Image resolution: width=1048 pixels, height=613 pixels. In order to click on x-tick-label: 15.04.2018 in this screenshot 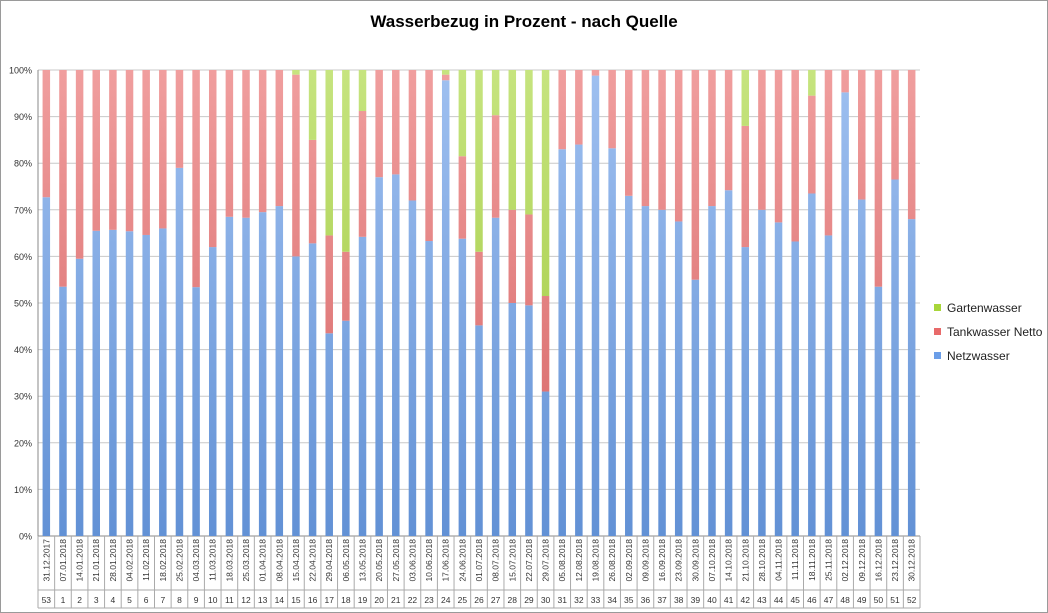, I will do `click(296, 560)`.